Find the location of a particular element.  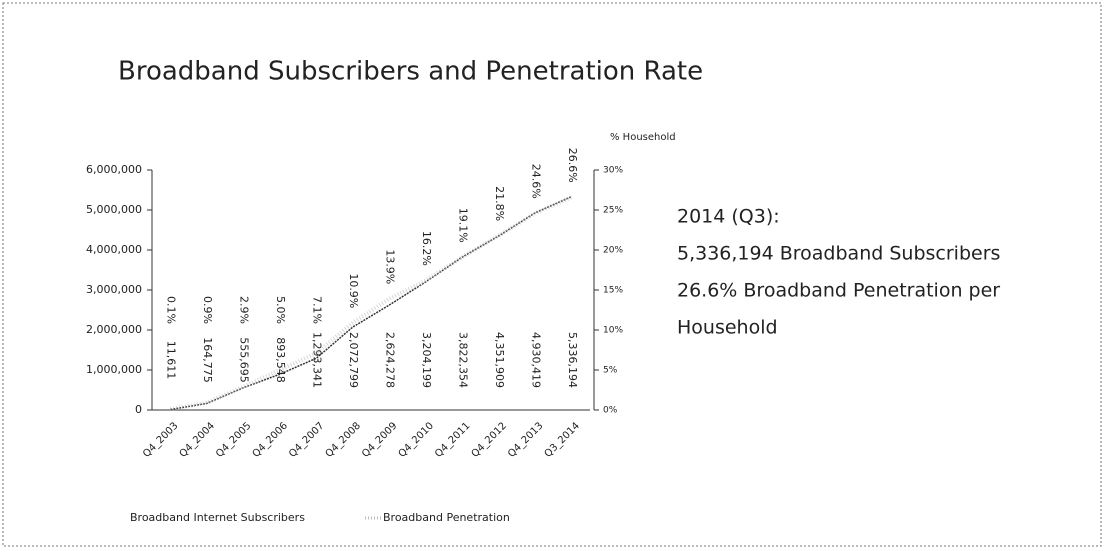

x-tick-label: Q4_2009 is located at coordinates (379, 439).